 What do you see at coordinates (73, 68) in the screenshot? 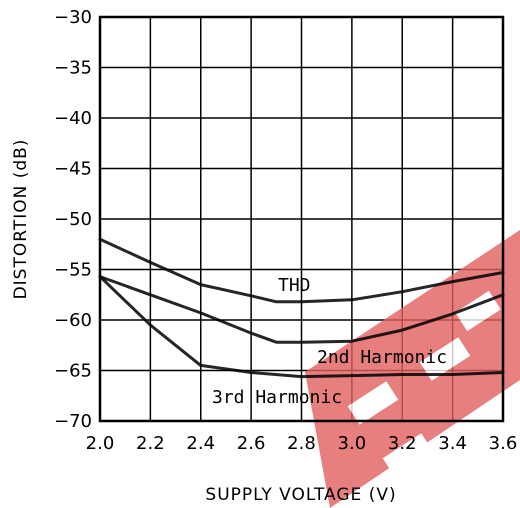
I see `y-tick-label: −35` at bounding box center [73, 68].